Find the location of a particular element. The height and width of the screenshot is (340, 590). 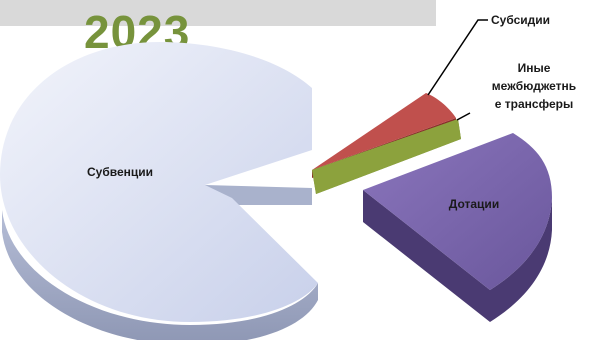

slice-other-transfers is located at coordinates (386, 156).